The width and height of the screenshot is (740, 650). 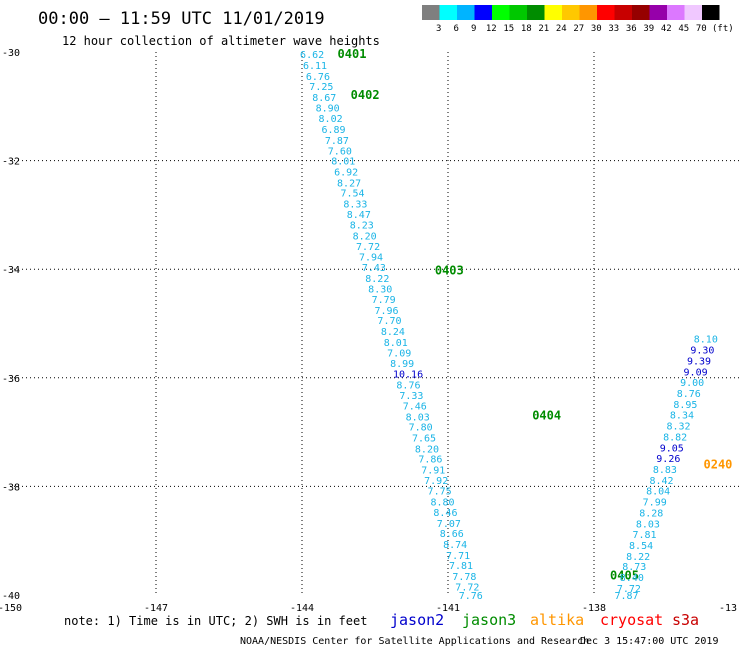 What do you see at coordinates (452, 534) in the screenshot?
I see `wave-height-point: 8.66` at bounding box center [452, 534].